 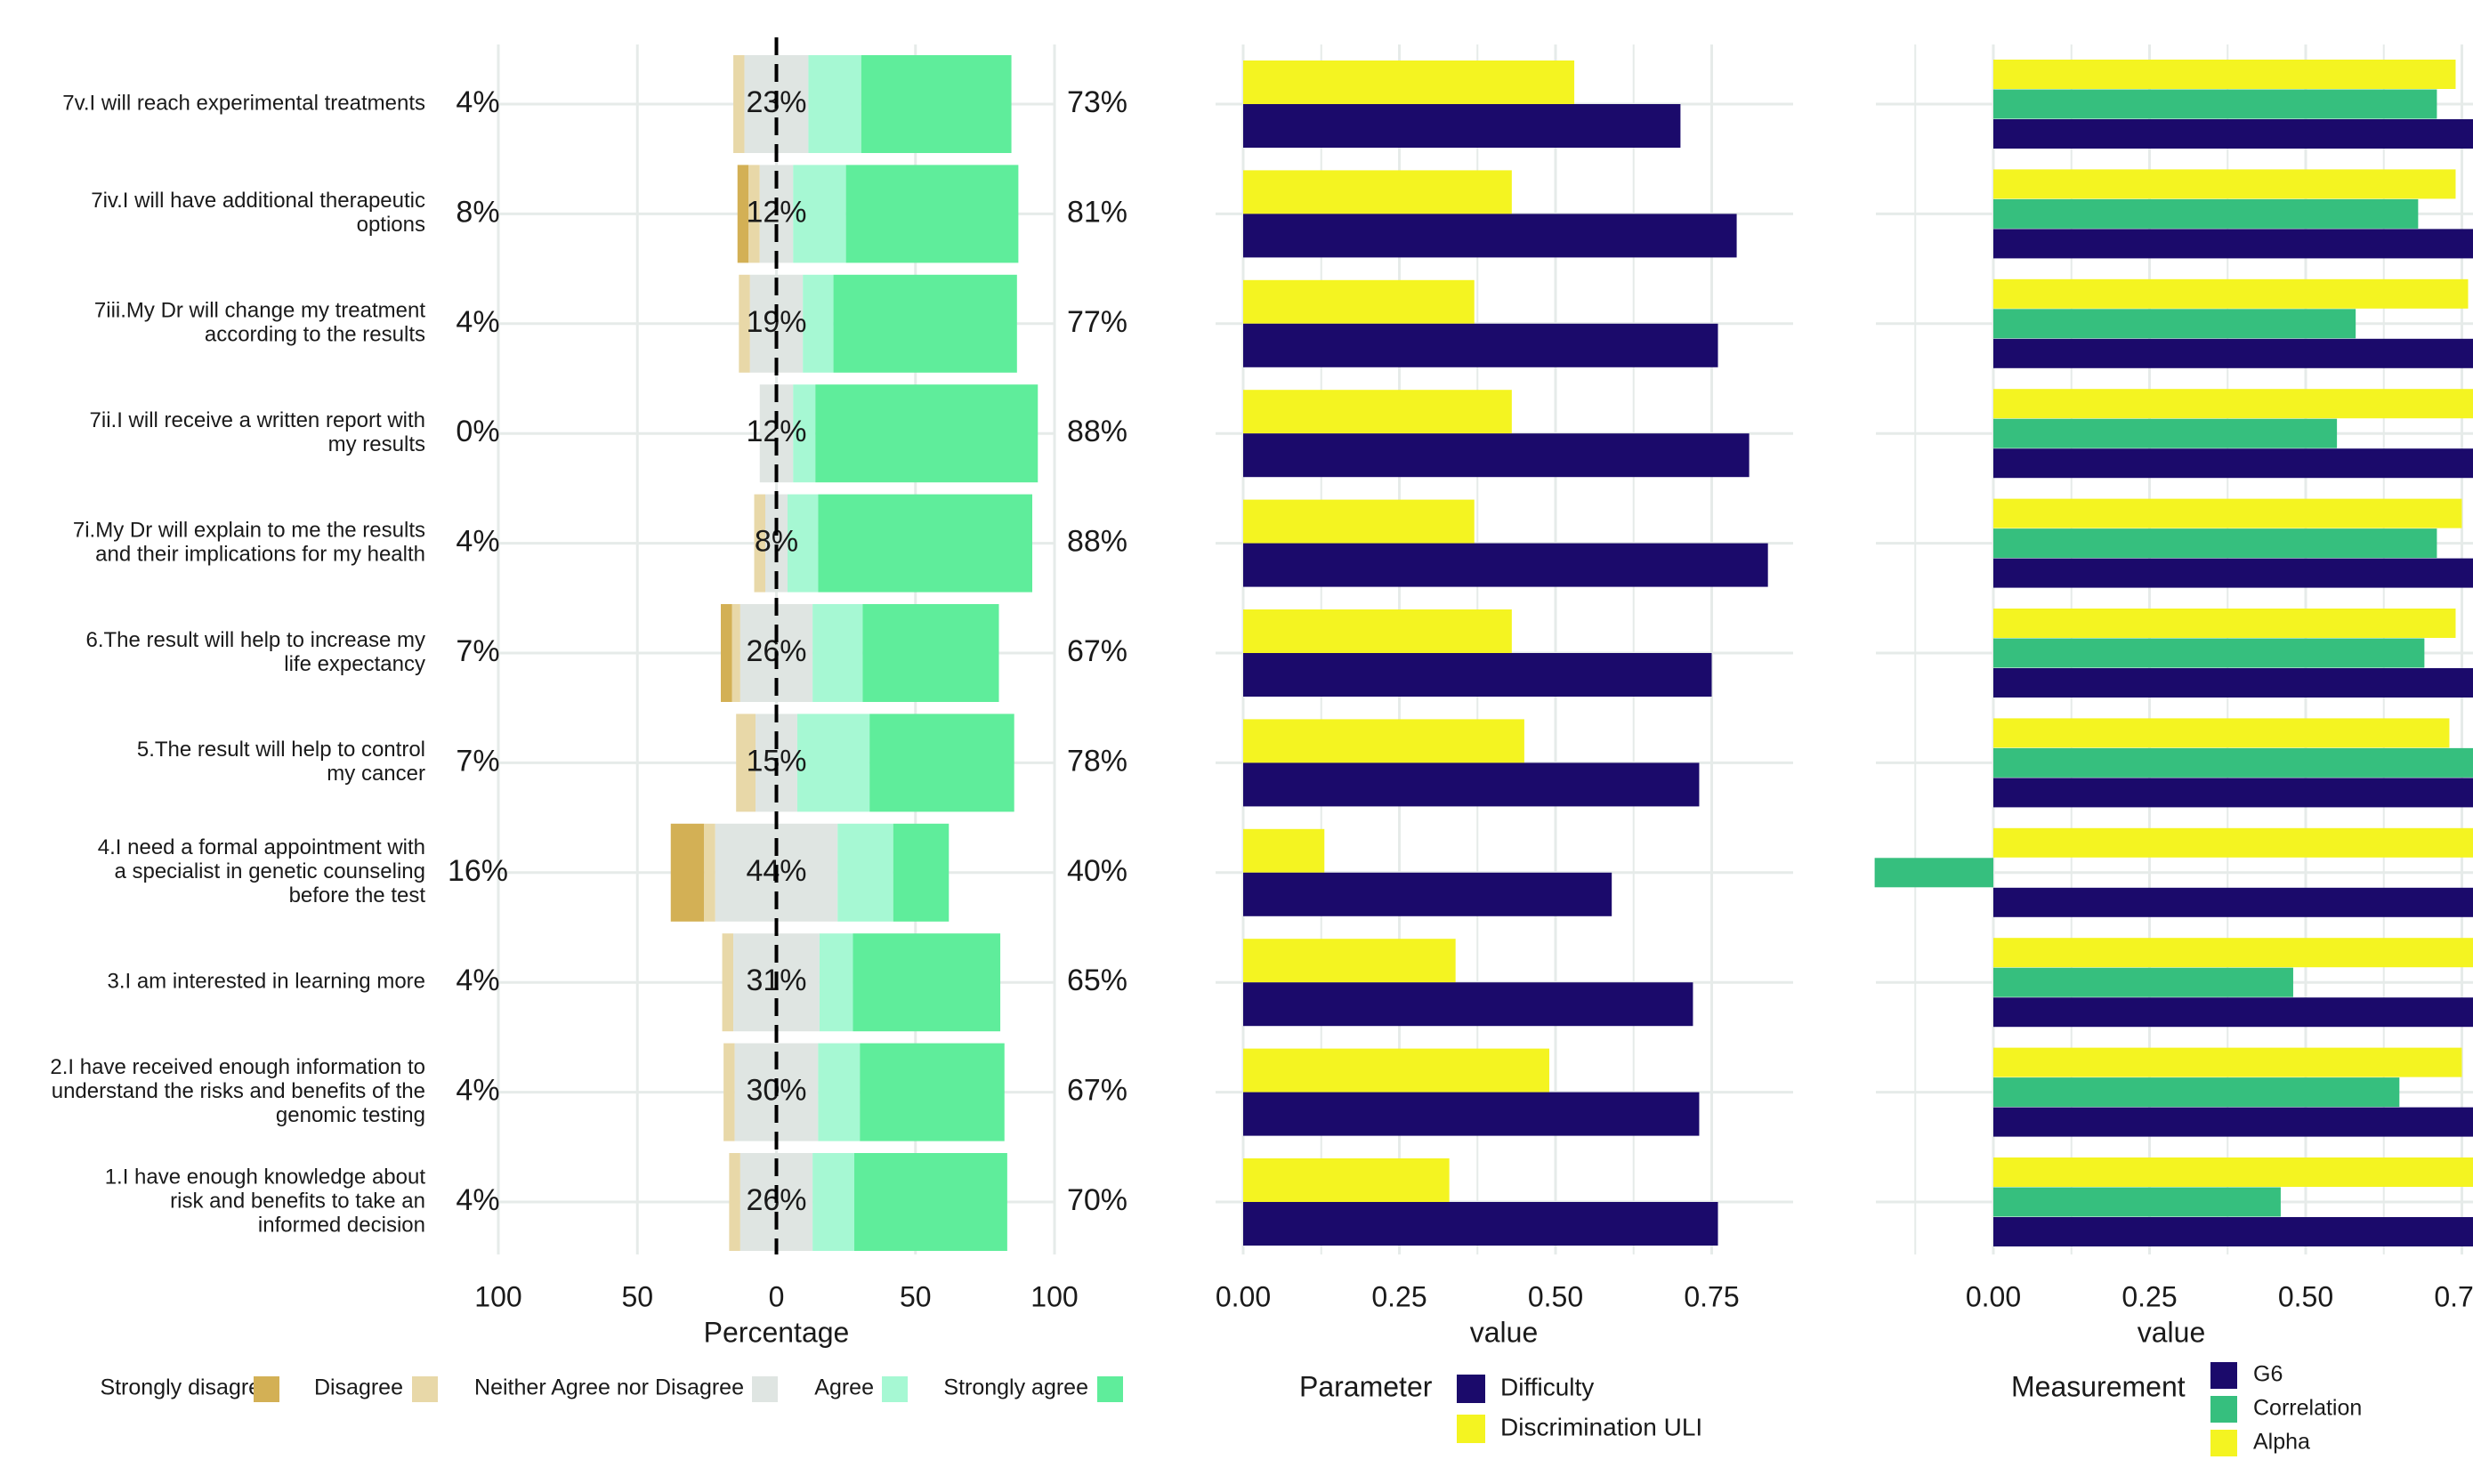 I want to click on x-tick-label: 0.50, so click(x=2305, y=1296).